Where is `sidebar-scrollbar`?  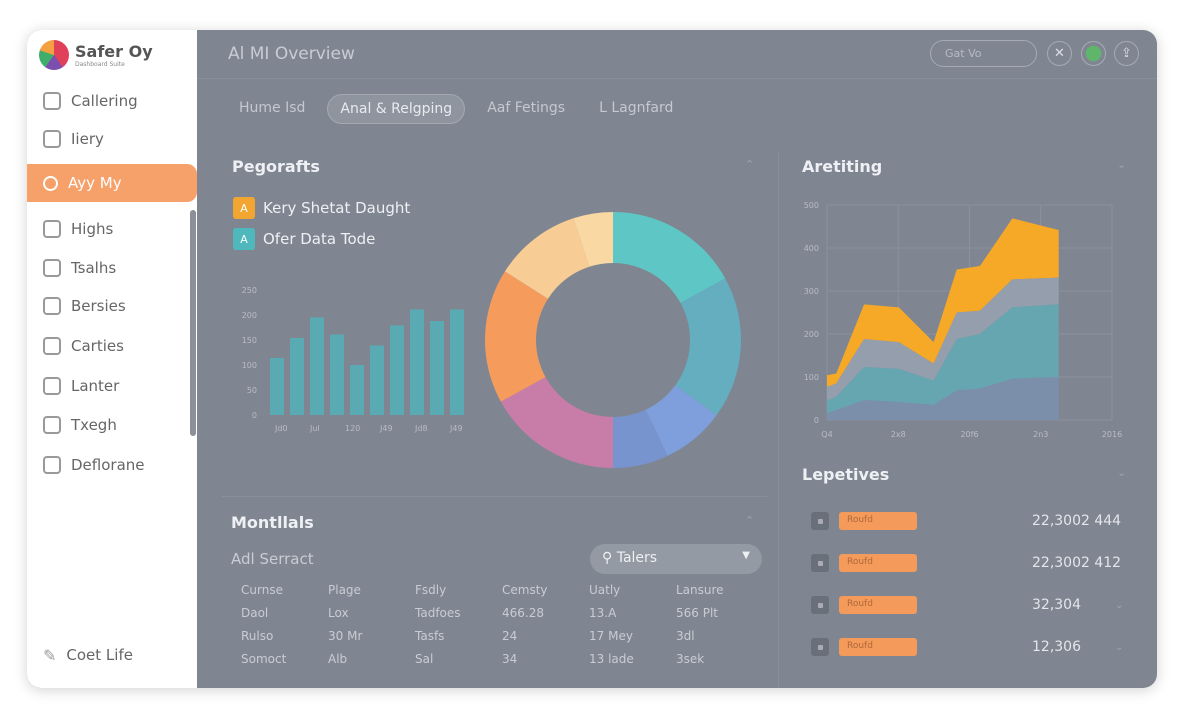 sidebar-scrollbar is located at coordinates (193, 323).